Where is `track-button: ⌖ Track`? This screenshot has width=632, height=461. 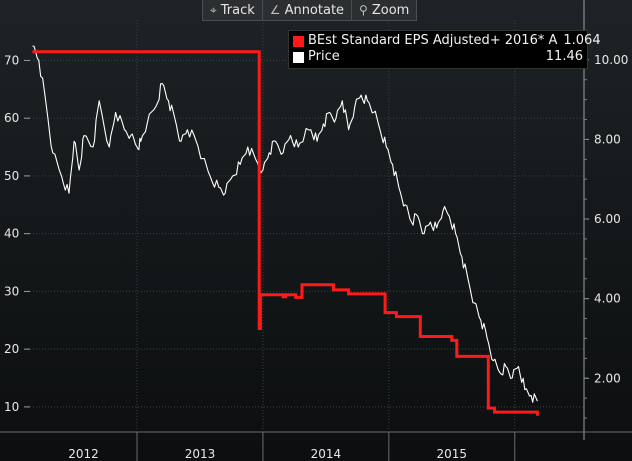 track-button: ⌖ Track is located at coordinates (233, 10).